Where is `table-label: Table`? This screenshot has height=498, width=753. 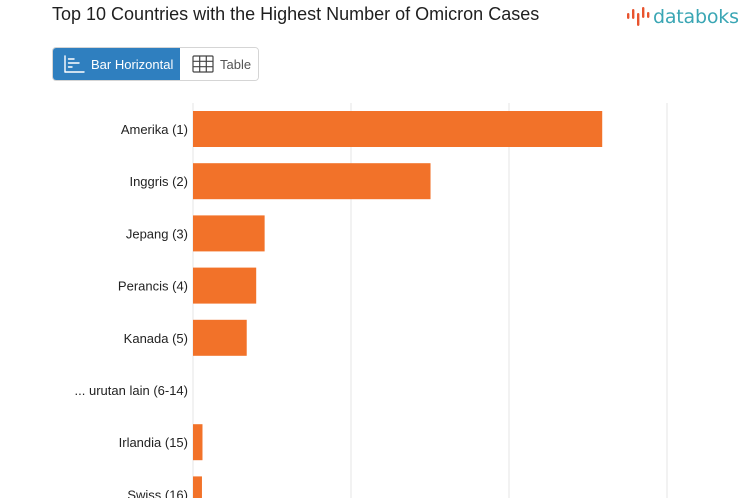 table-label: Table is located at coordinates (236, 64).